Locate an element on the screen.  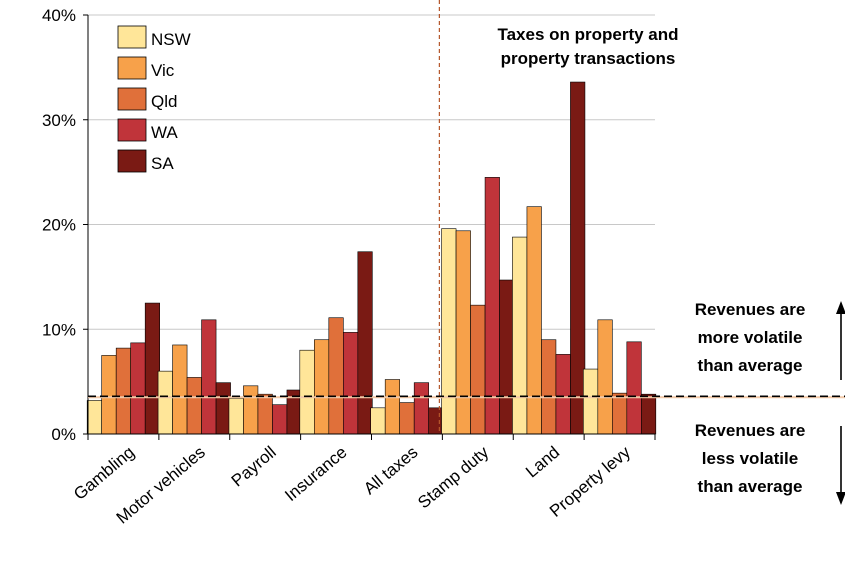
y-tick-label: 40% is located at coordinates (59, 15).